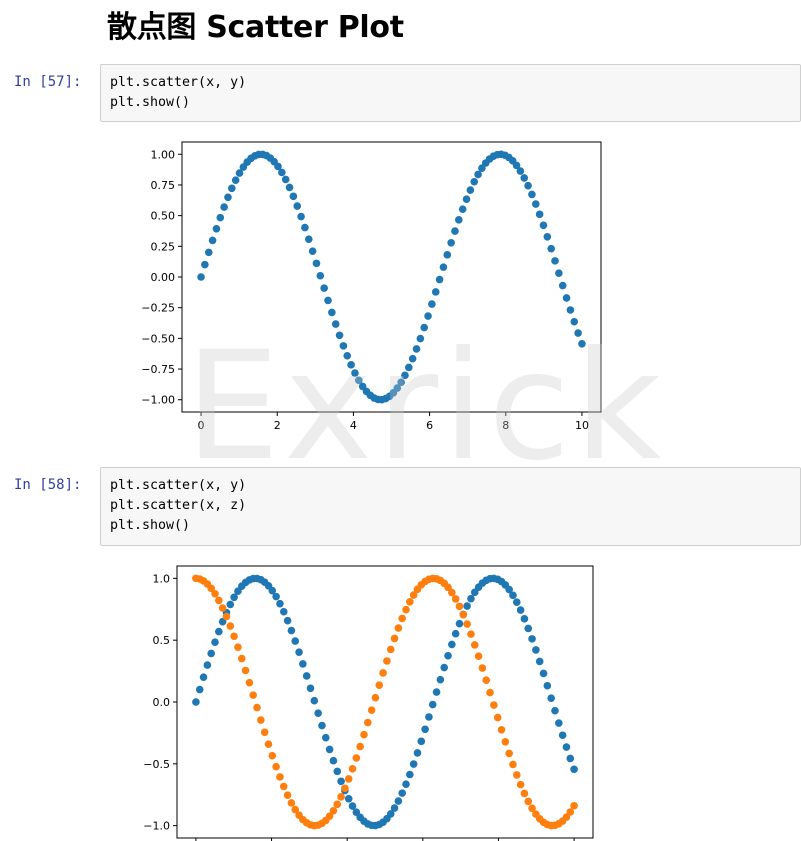  I want to click on y-tick-label: 0.75, so click(163, 185).